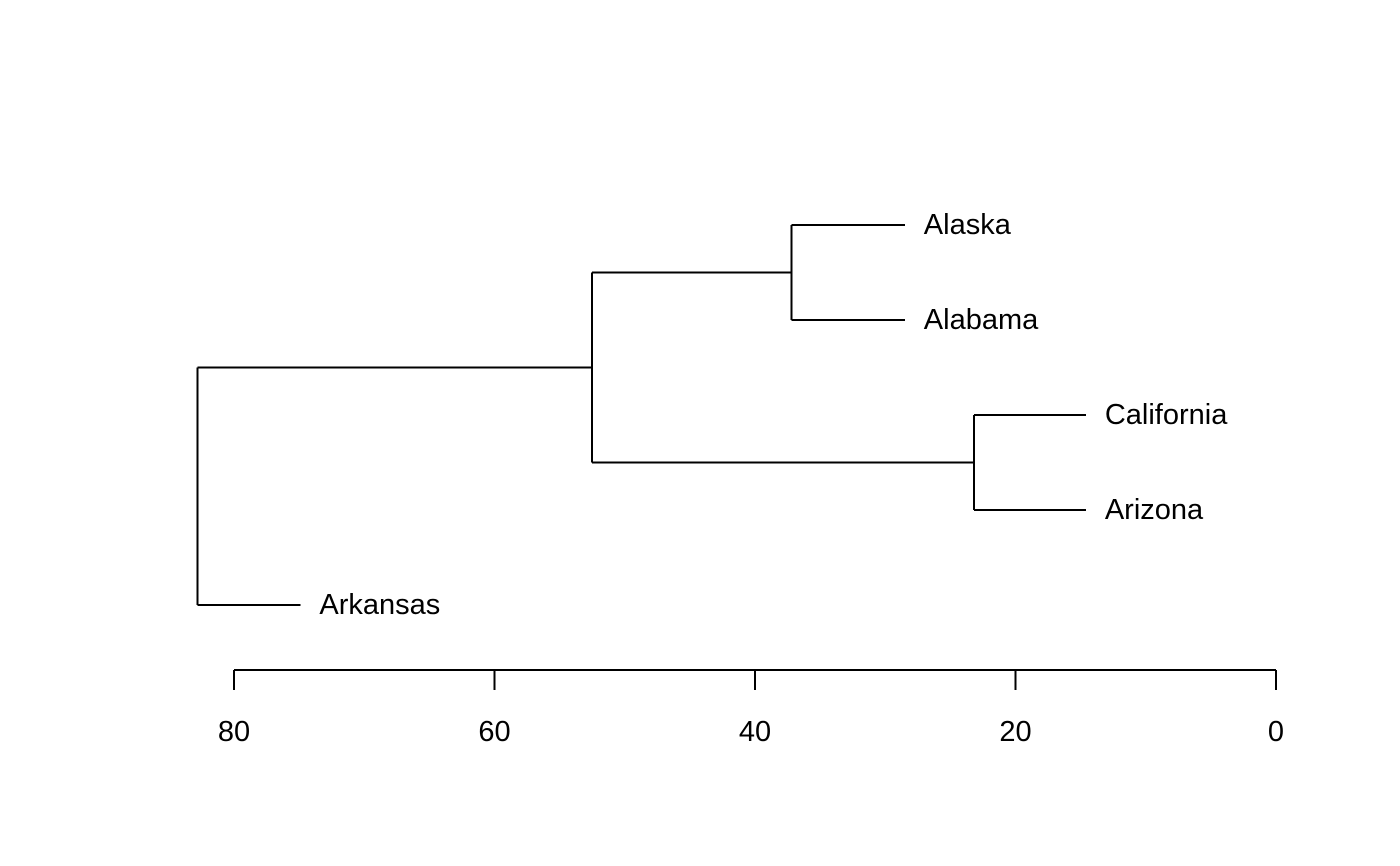 The height and width of the screenshot is (866, 1400). Describe the element at coordinates (751, 708) in the screenshot. I see `x-axis: 80 60 40 20 0` at that location.